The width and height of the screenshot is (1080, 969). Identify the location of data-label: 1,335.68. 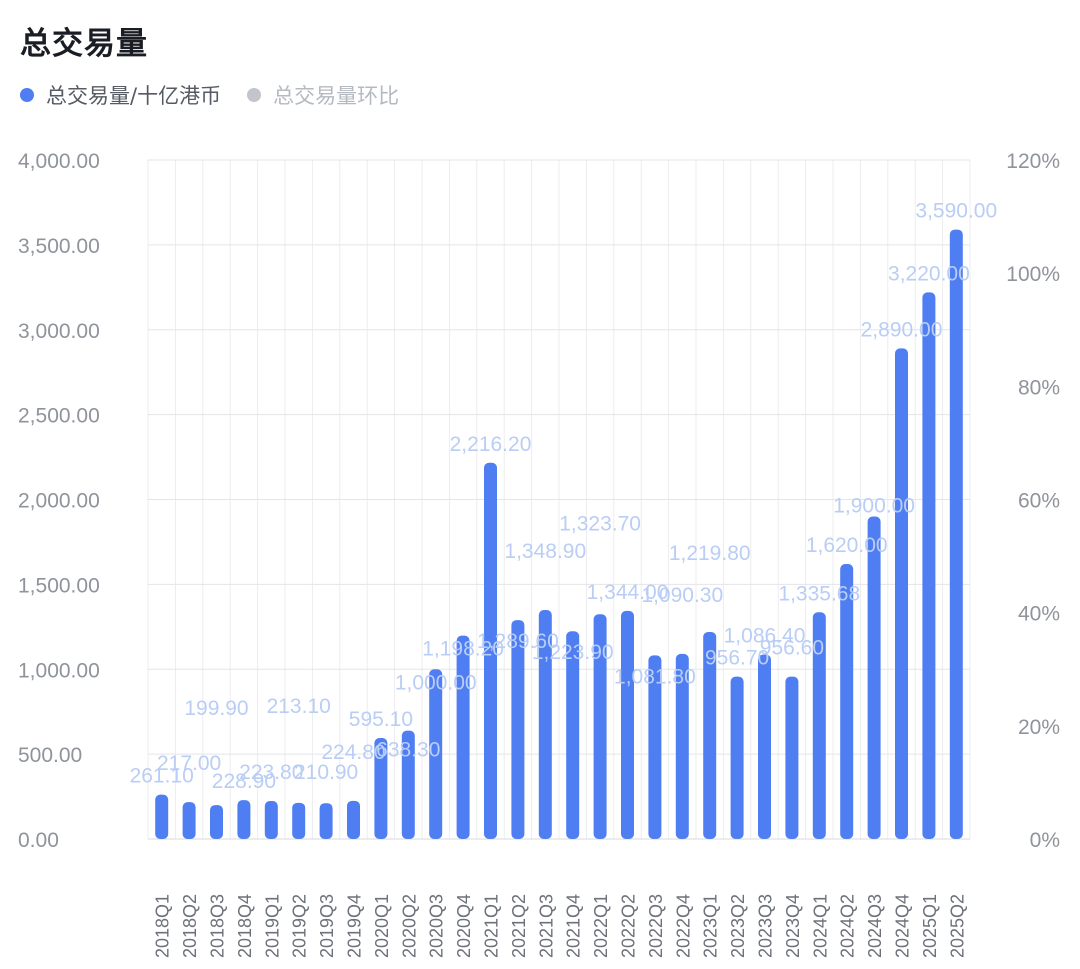
(819, 593).